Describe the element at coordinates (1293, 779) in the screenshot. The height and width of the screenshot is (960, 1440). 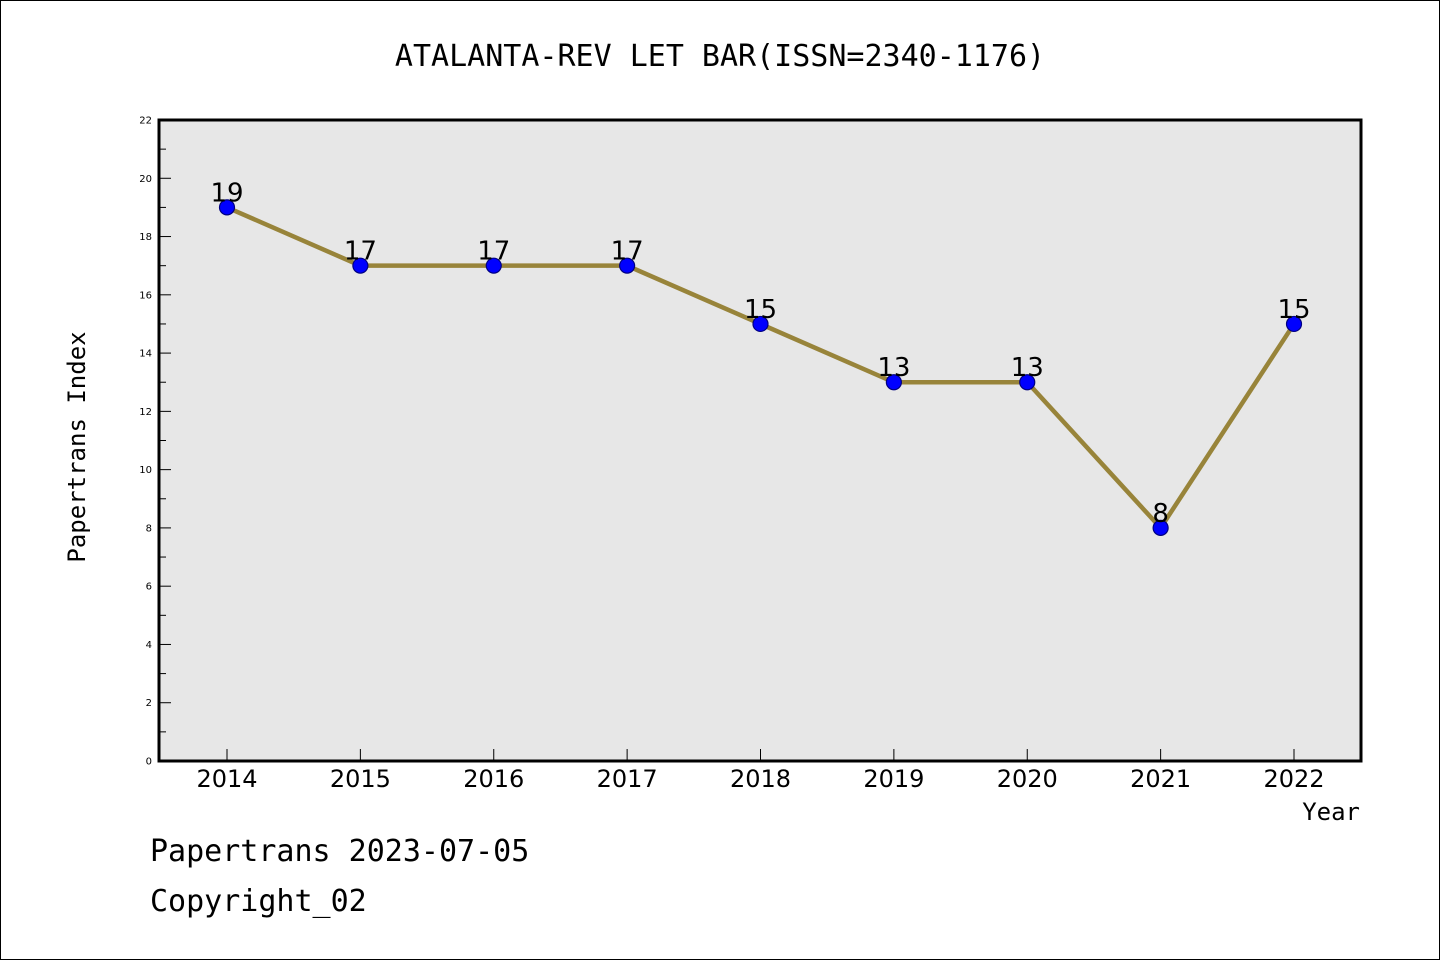
I see `x-tick-label: 2022` at that location.